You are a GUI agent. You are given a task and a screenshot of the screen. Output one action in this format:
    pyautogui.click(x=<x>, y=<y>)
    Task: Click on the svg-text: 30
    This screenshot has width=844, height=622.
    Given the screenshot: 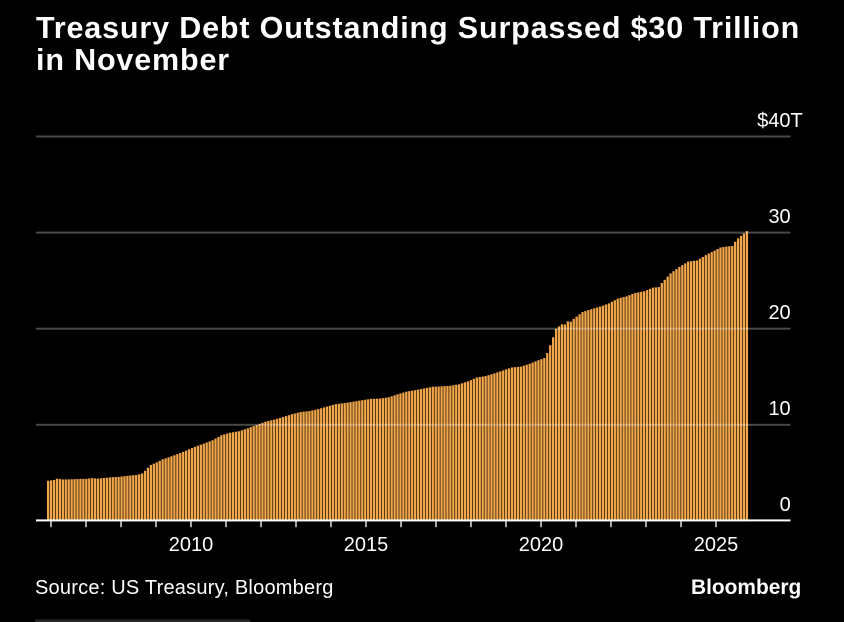 What is the action you would take?
    pyautogui.click(x=779, y=217)
    